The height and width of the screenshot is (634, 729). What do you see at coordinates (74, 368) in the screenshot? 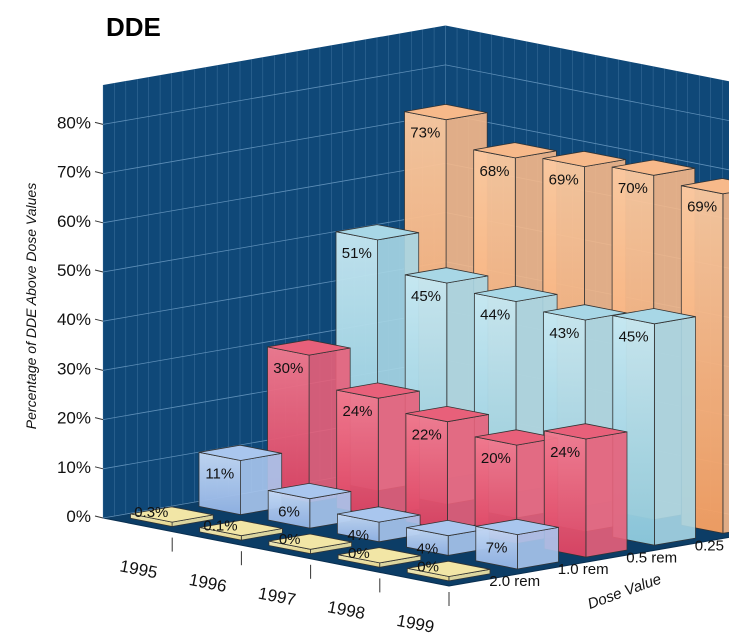
I see `y-tick-label: 30%` at bounding box center [74, 368].